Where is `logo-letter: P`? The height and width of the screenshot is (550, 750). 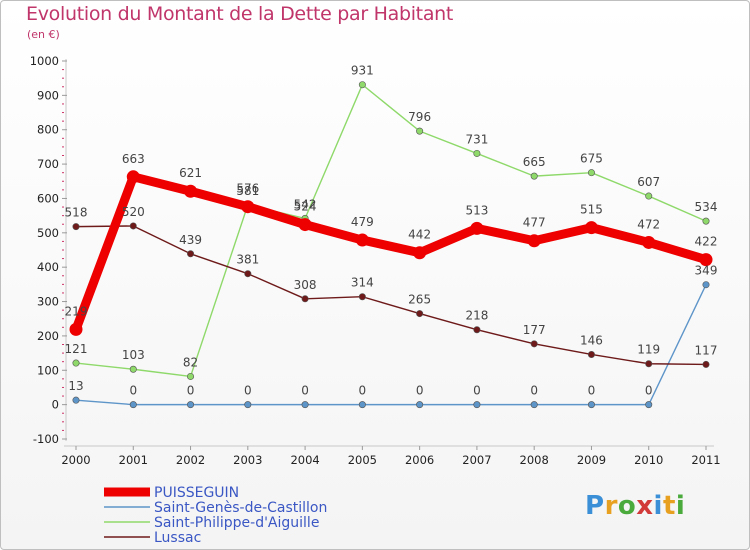
logo-letter: P is located at coordinates (595, 506).